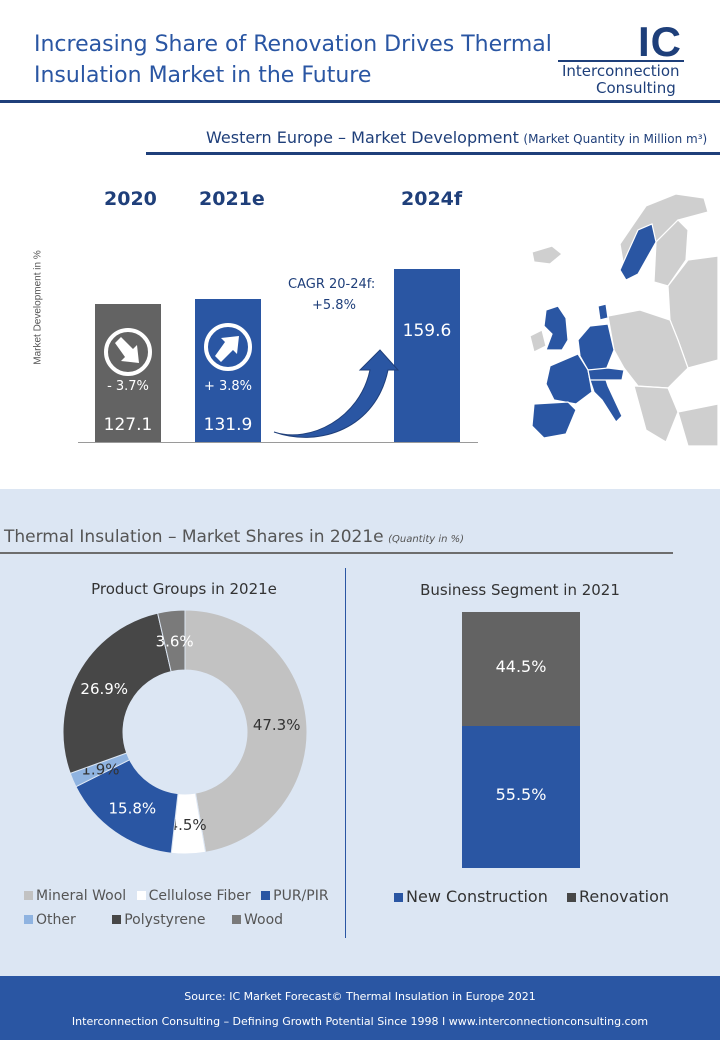 The height and width of the screenshot is (1040, 720). Describe the element at coordinates (345, 753) in the screenshot. I see `panel-divider` at that location.